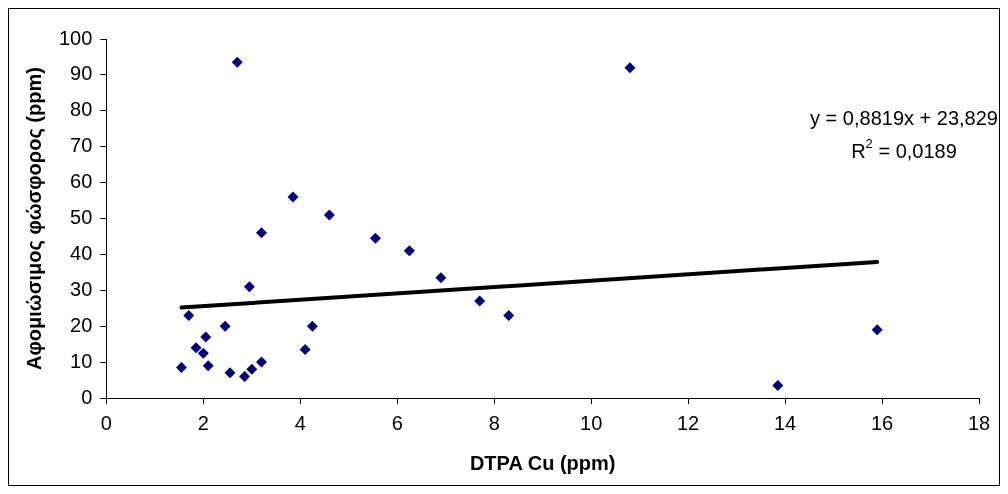 This screenshot has width=1008, height=494. I want to click on y-tick-label: 60, so click(81, 181).